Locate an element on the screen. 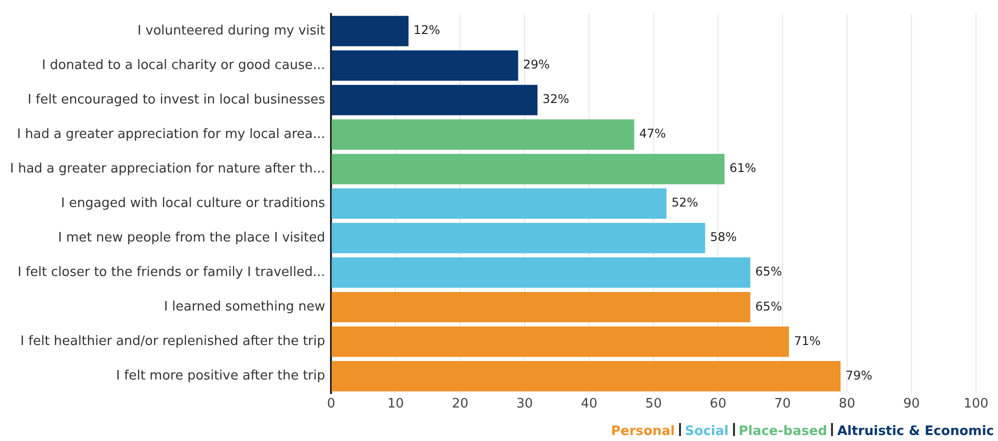 The height and width of the screenshot is (441, 998). data-label: 12% is located at coordinates (427, 30).